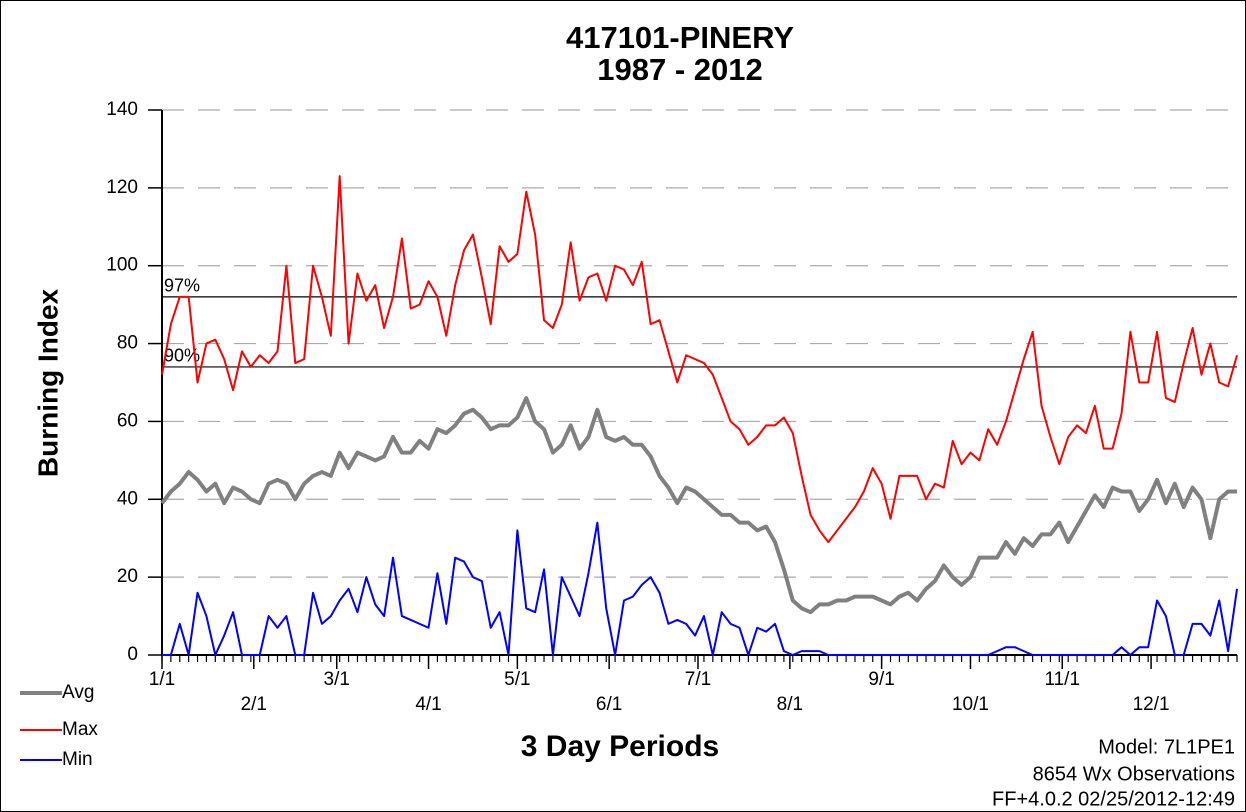  I want to click on x-tick-label: 3/1, so click(337, 679).